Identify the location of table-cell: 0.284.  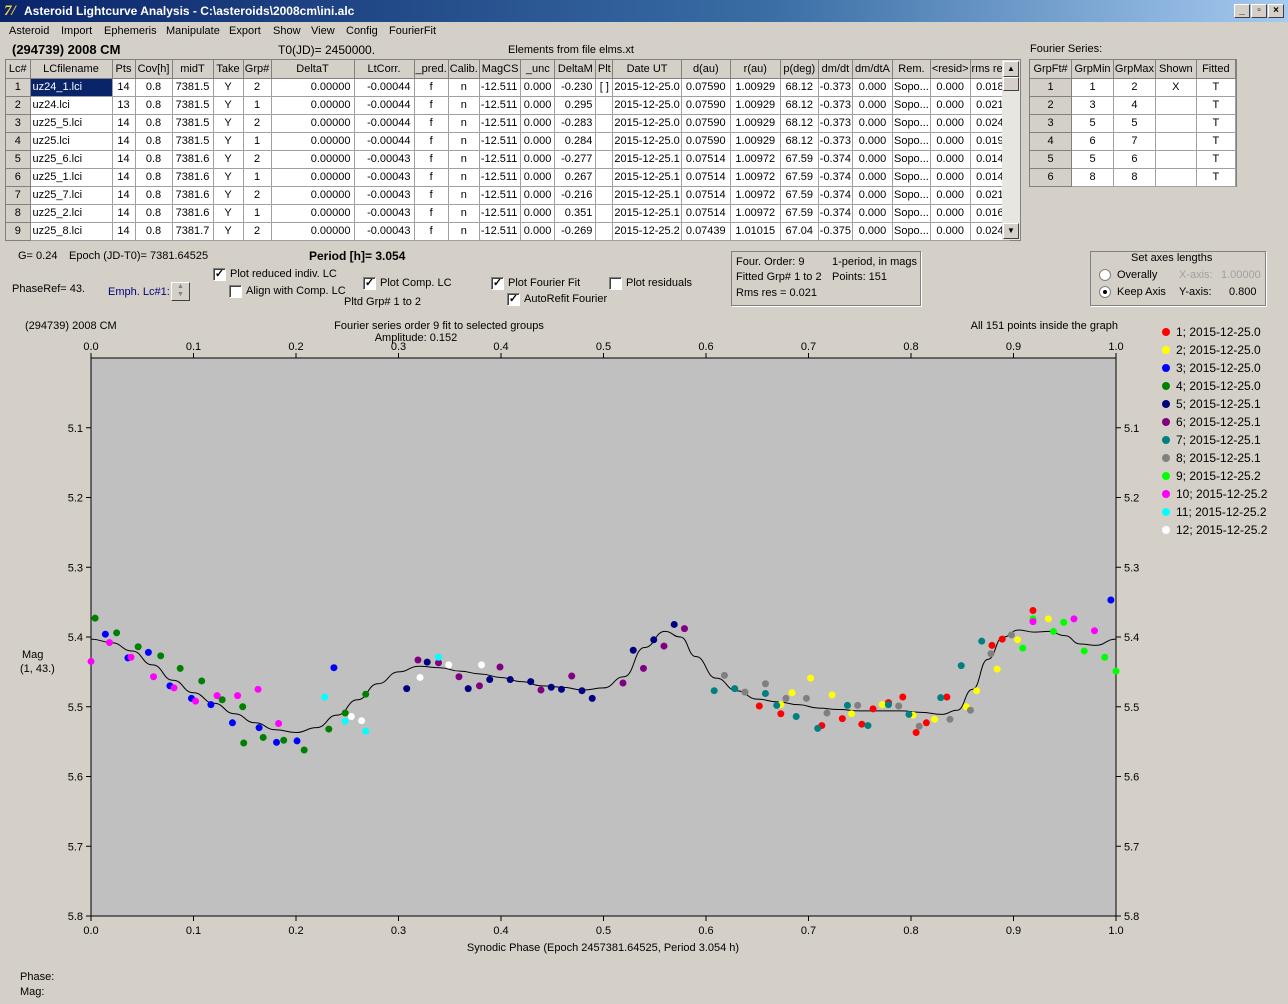
(575, 141).